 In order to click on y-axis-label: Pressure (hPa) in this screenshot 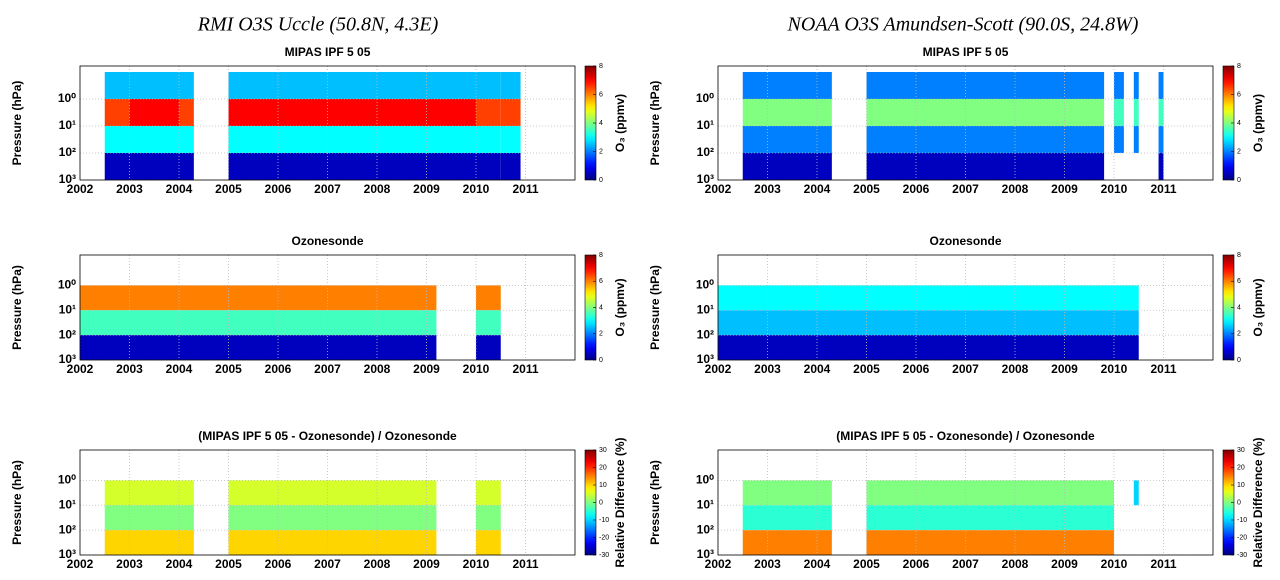, I will do `click(17, 123)`.